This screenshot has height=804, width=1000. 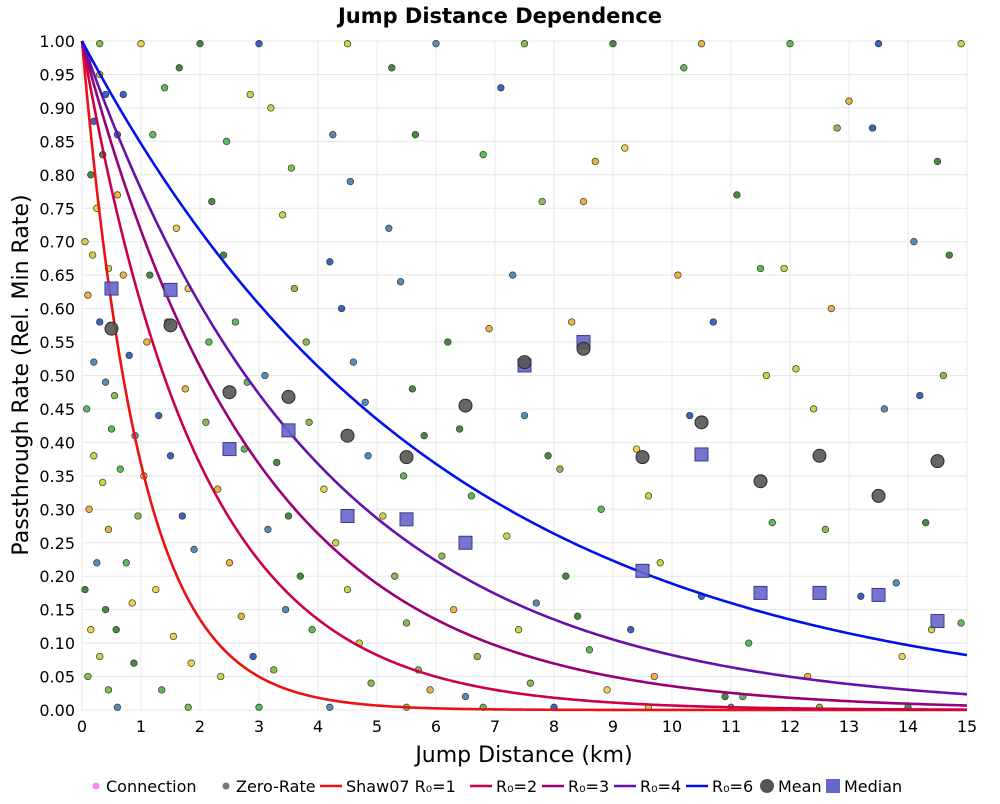 I want to click on y-tick-label: 0.20, so click(x=57, y=576).